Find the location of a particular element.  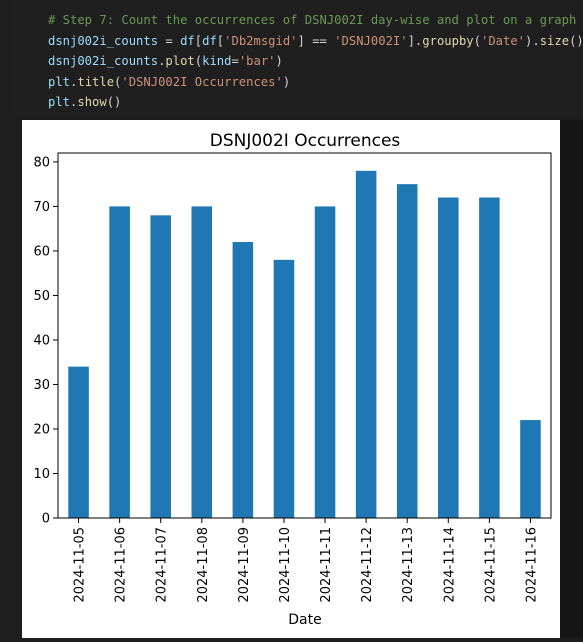

chart-title: DSNJ002I Occurrences is located at coordinates (305, 141).